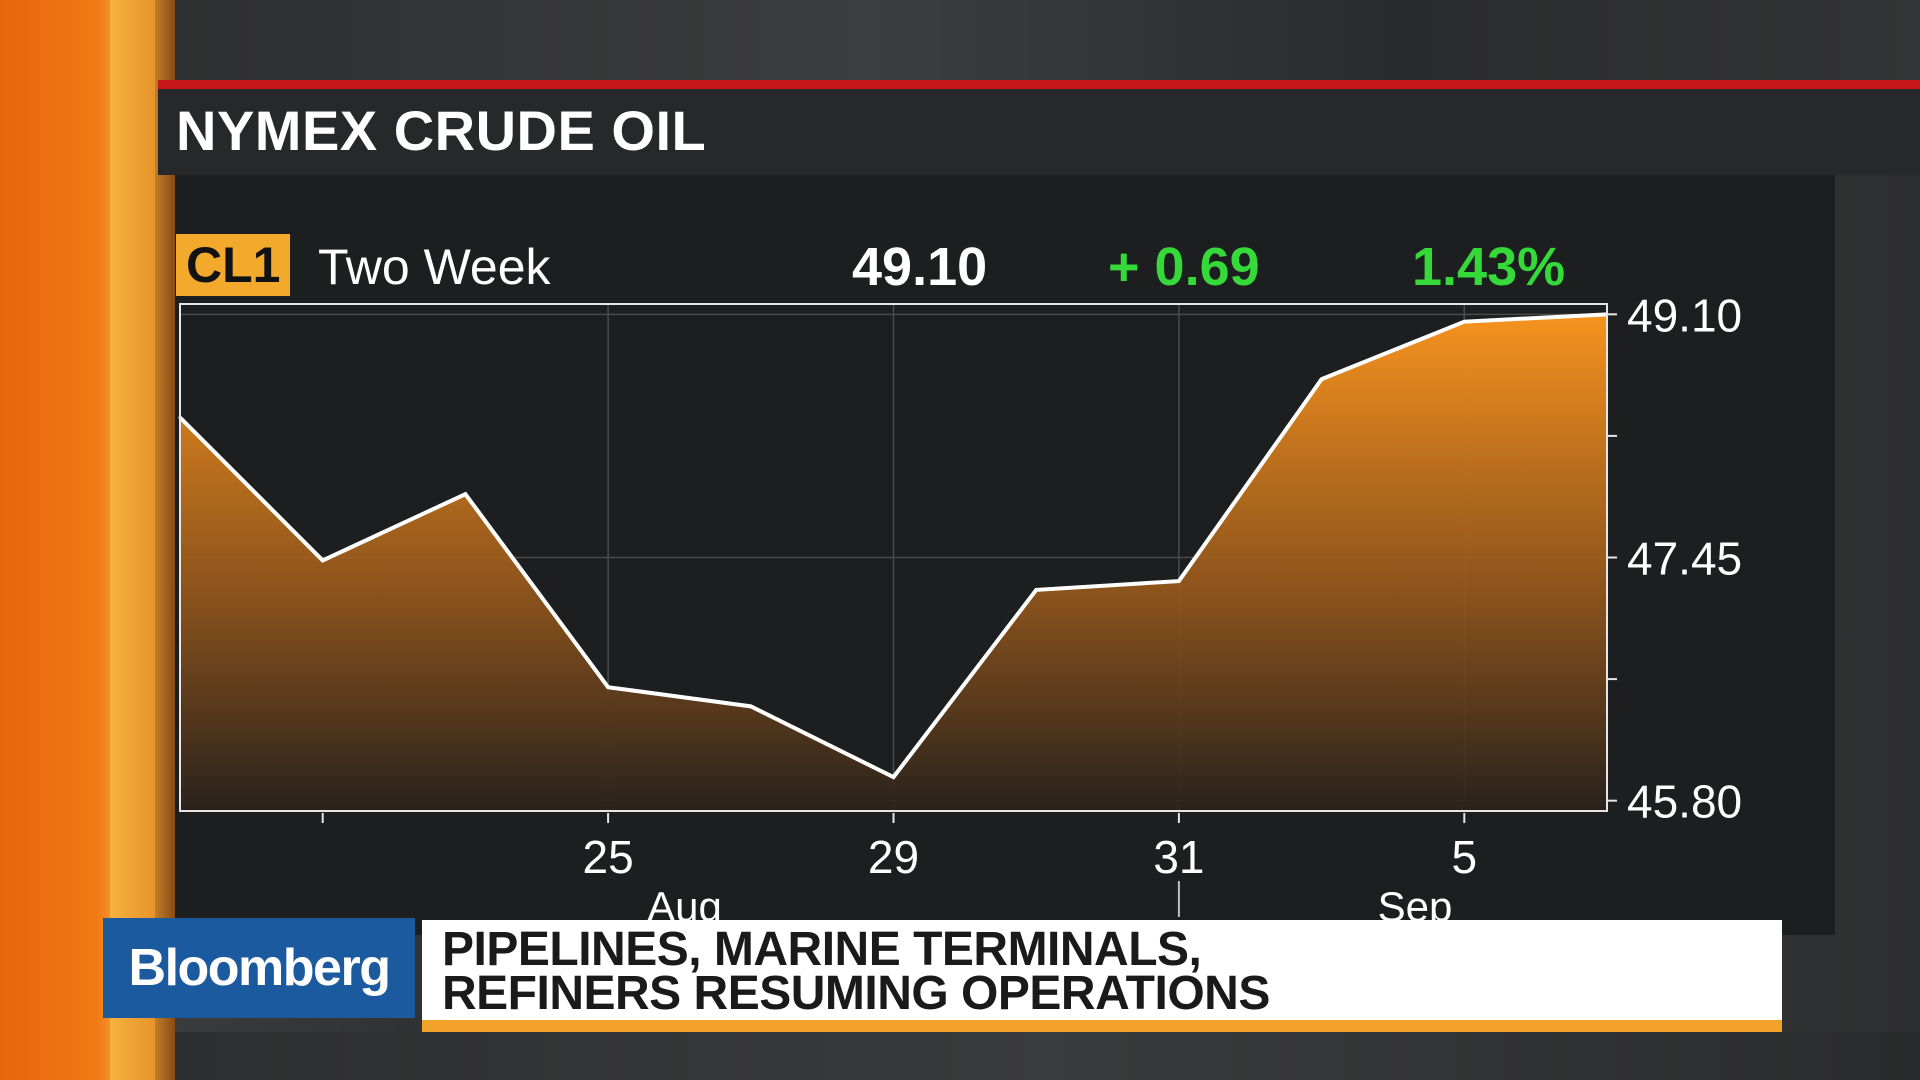 This screenshot has height=1080, width=1920. I want to click on studio-orange-stripe, so click(132, 540).